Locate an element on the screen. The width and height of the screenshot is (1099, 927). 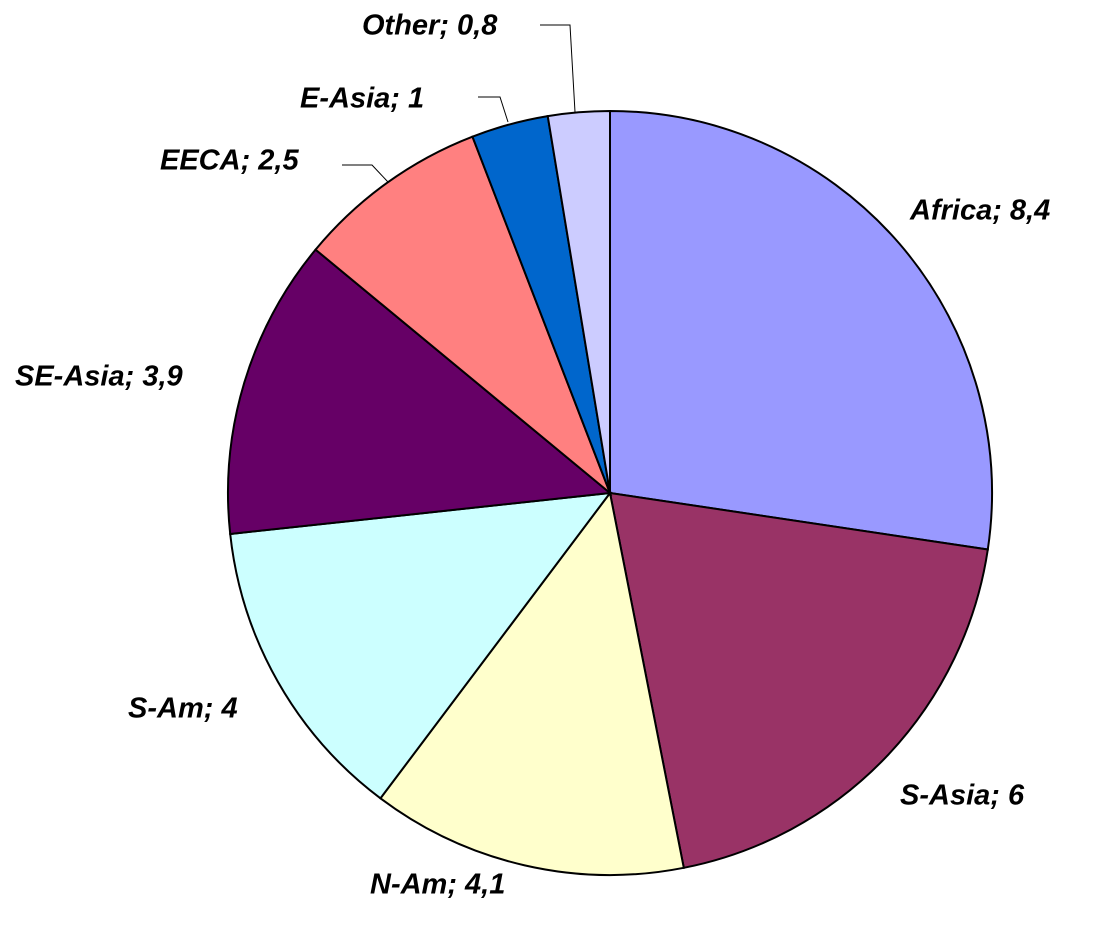
data-label: S-Asia; 6 is located at coordinates (962, 796).